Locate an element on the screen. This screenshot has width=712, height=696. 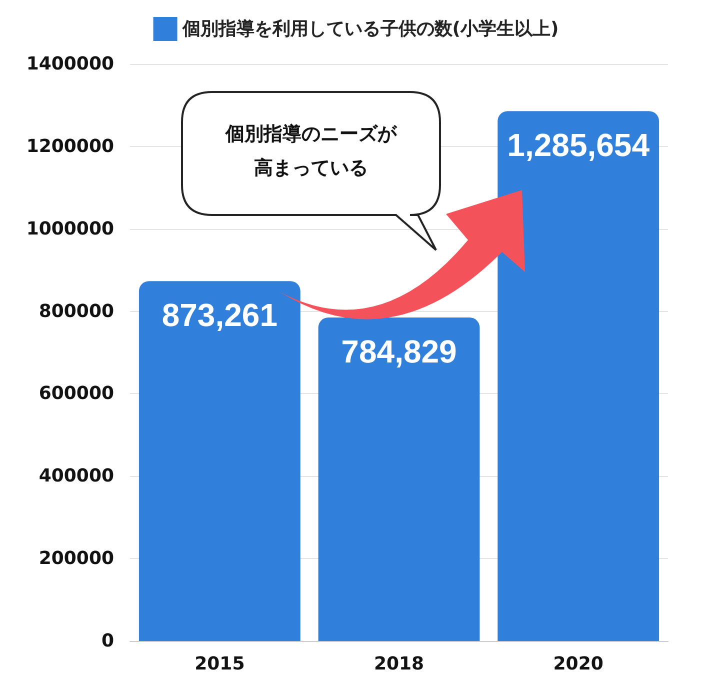
y-tick-label: 1400000 is located at coordinates (70, 64).